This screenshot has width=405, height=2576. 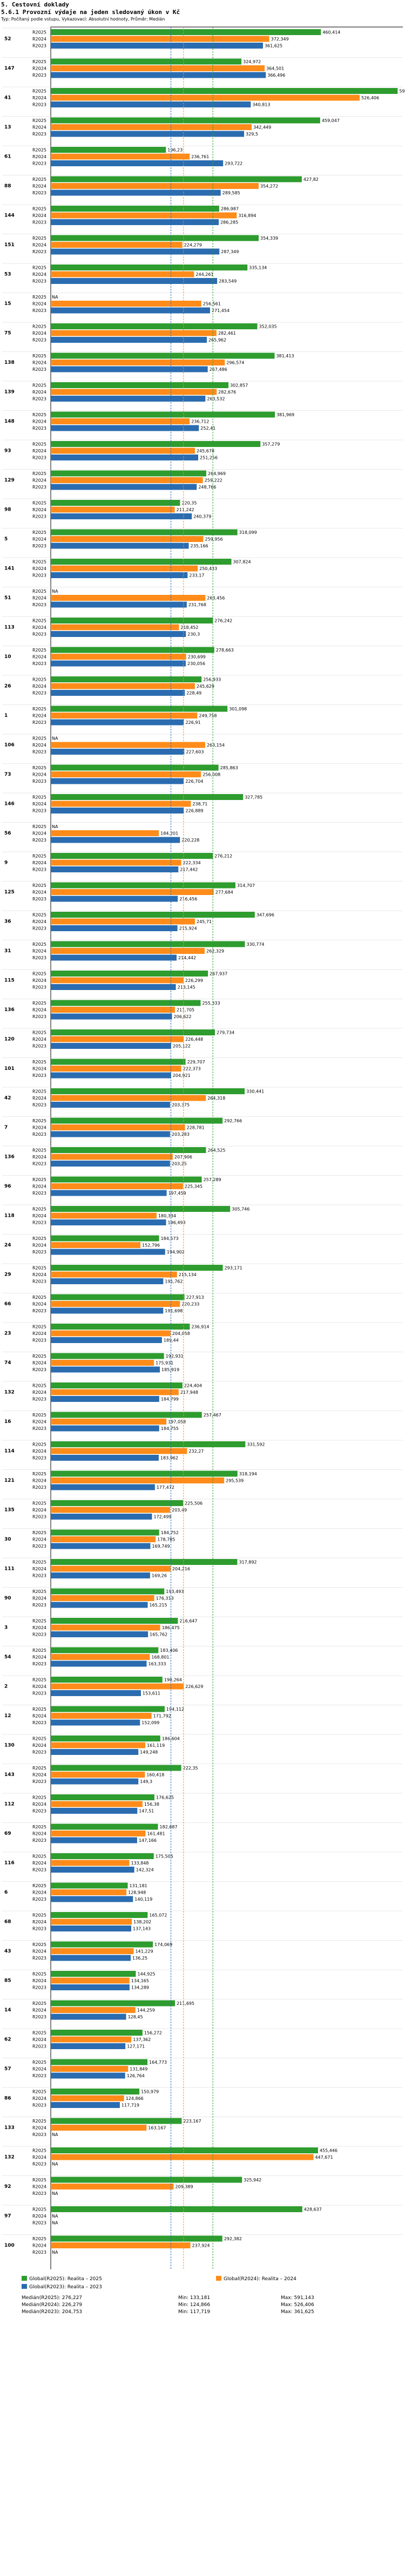 What do you see at coordinates (190, 1305) in the screenshot?
I see `bar-value-label: 220,233` at bounding box center [190, 1305].